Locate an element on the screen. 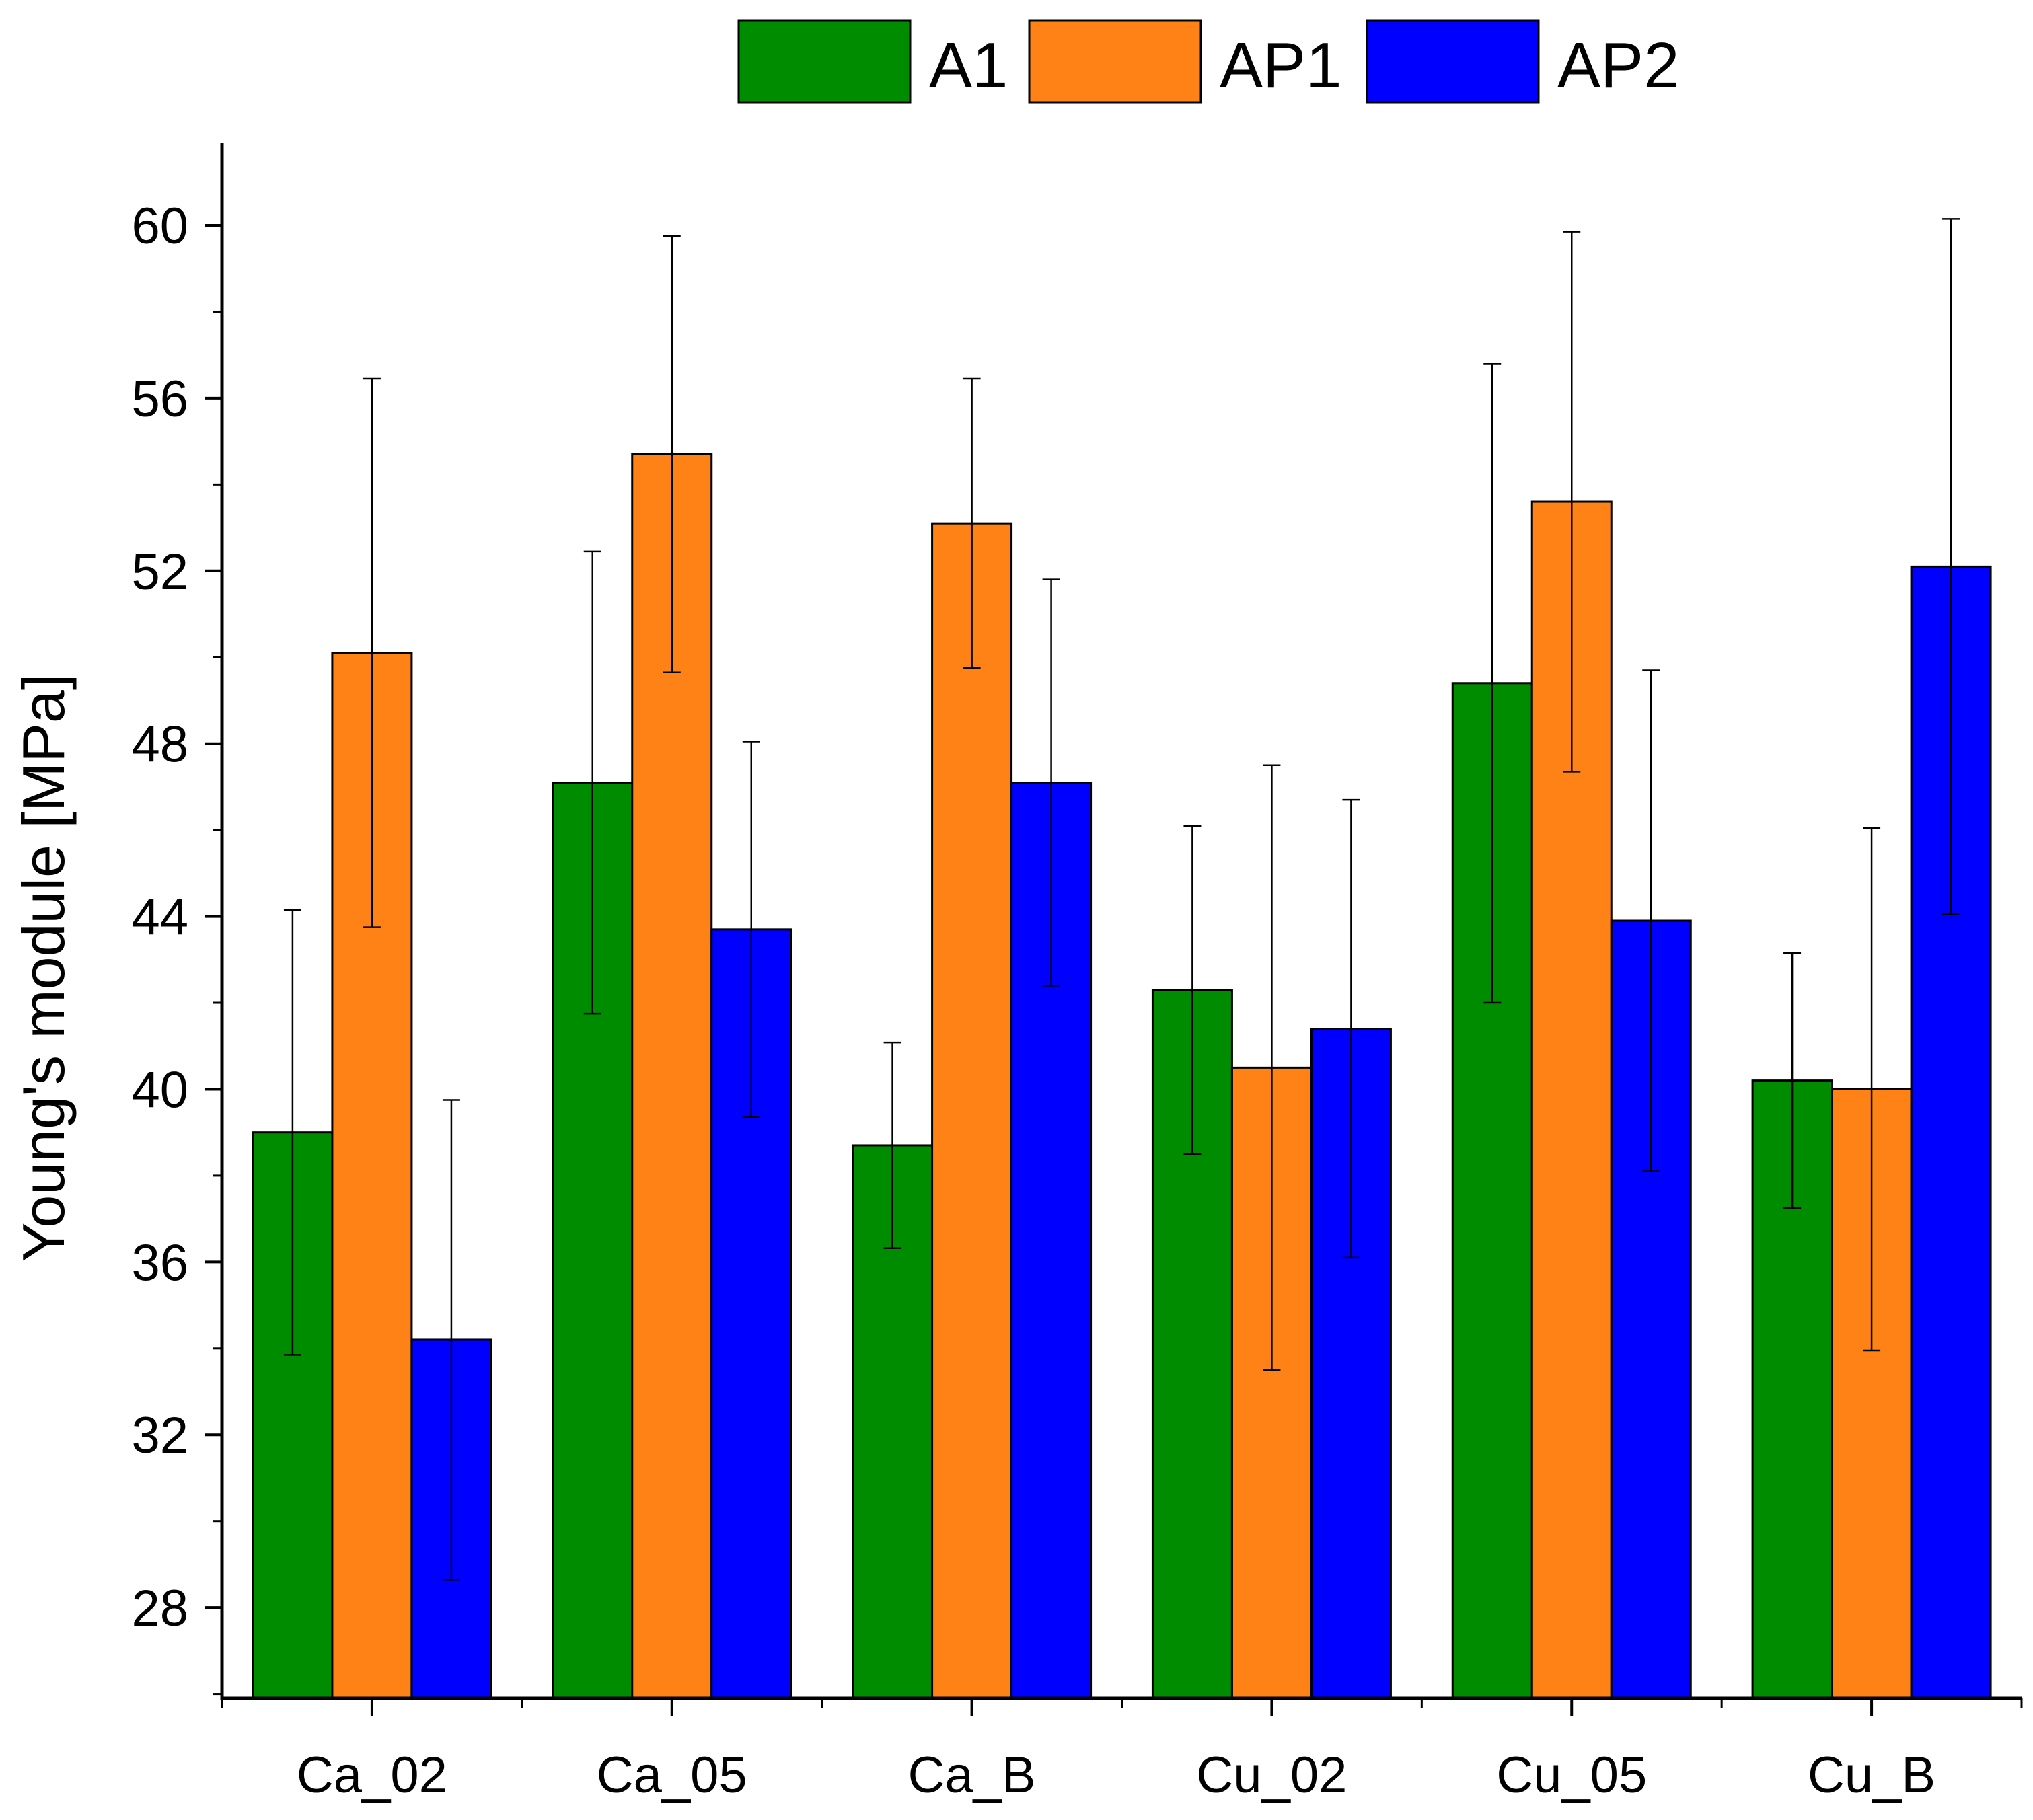 This screenshot has width=2033, height=1820. y-tick-label: 60 is located at coordinates (160, 227).